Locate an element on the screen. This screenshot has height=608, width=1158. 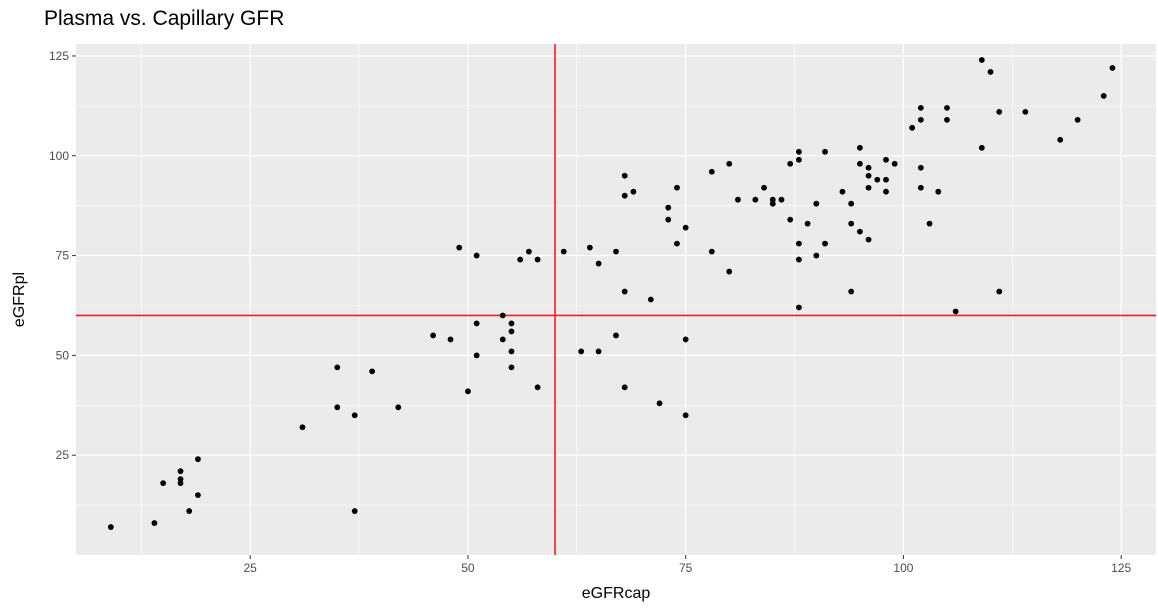
y-axis-title: eGFRpl is located at coordinates (19, 299).